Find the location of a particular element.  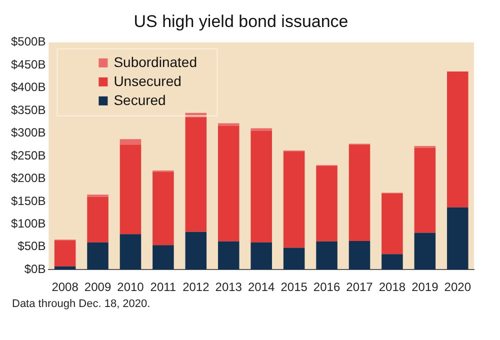

x-tick-label: 2010 is located at coordinates (130, 287).